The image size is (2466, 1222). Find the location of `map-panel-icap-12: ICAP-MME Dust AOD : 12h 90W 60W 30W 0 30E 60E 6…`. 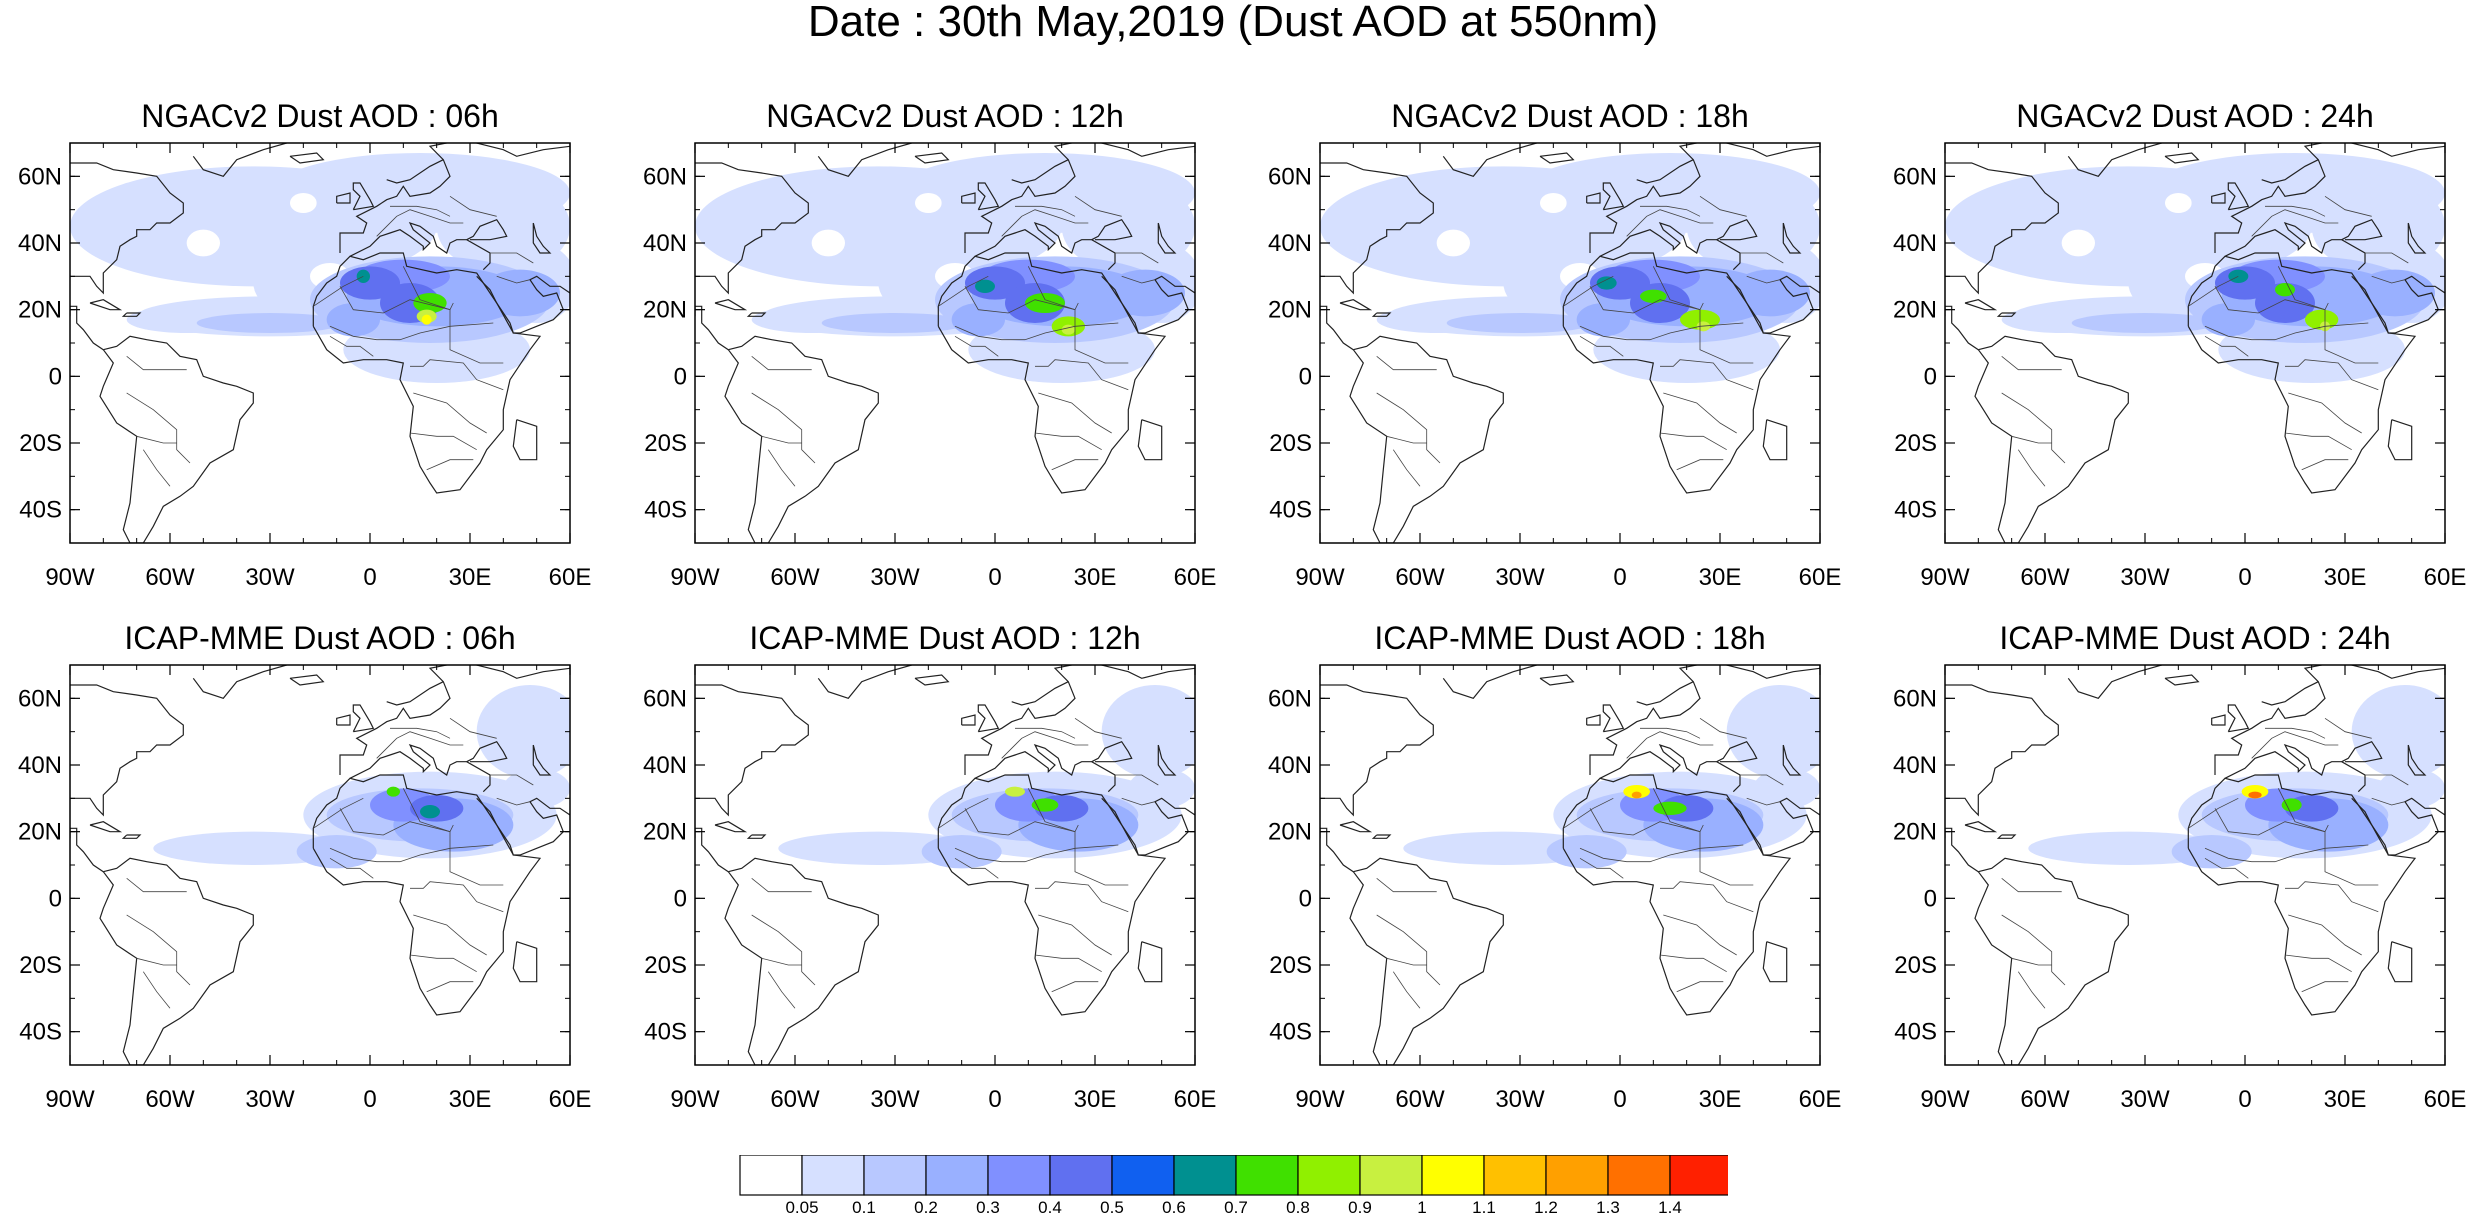

map-panel-icap-12: ICAP-MME Dust AOD : 12h 90W 60W 30W 0 30E 60E 6… is located at coordinates (929, 866).